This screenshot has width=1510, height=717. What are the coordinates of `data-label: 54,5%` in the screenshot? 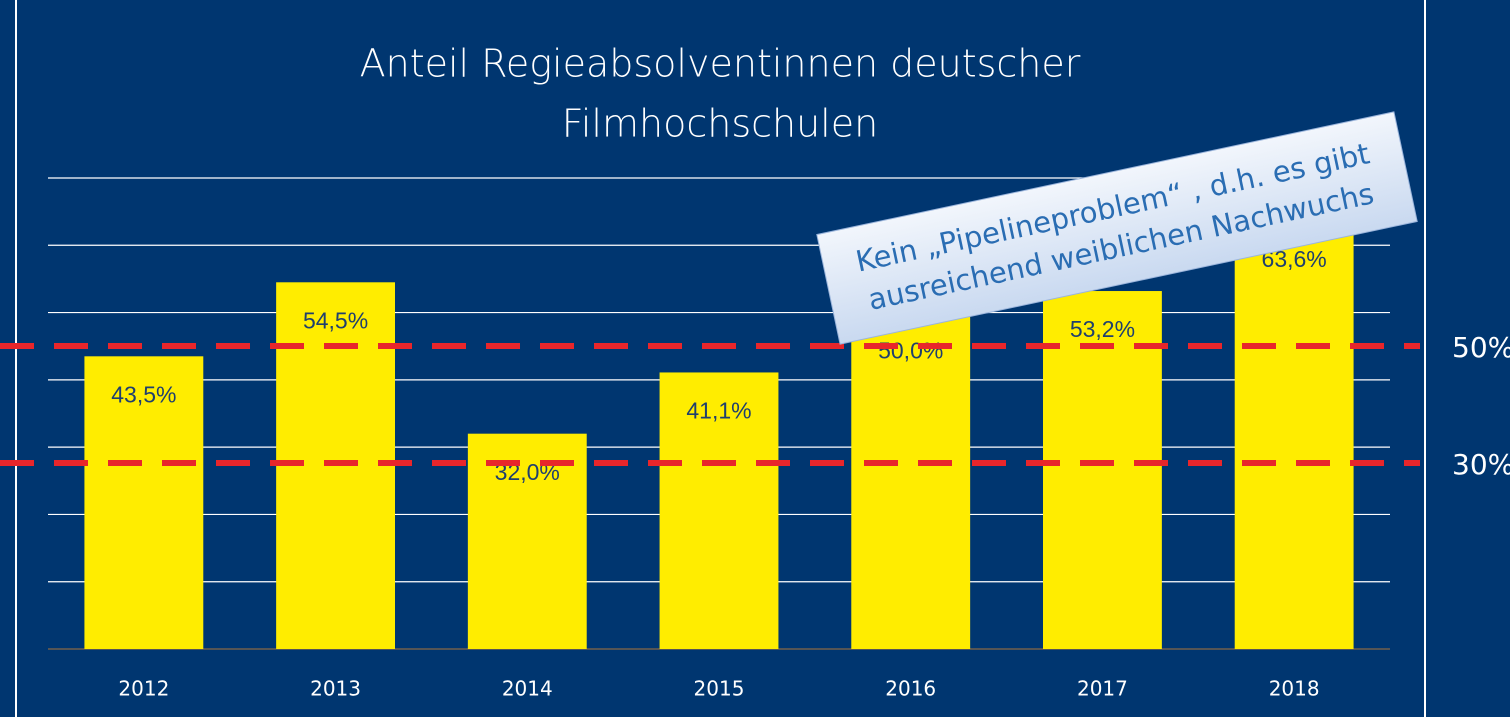 It's located at (335, 320).